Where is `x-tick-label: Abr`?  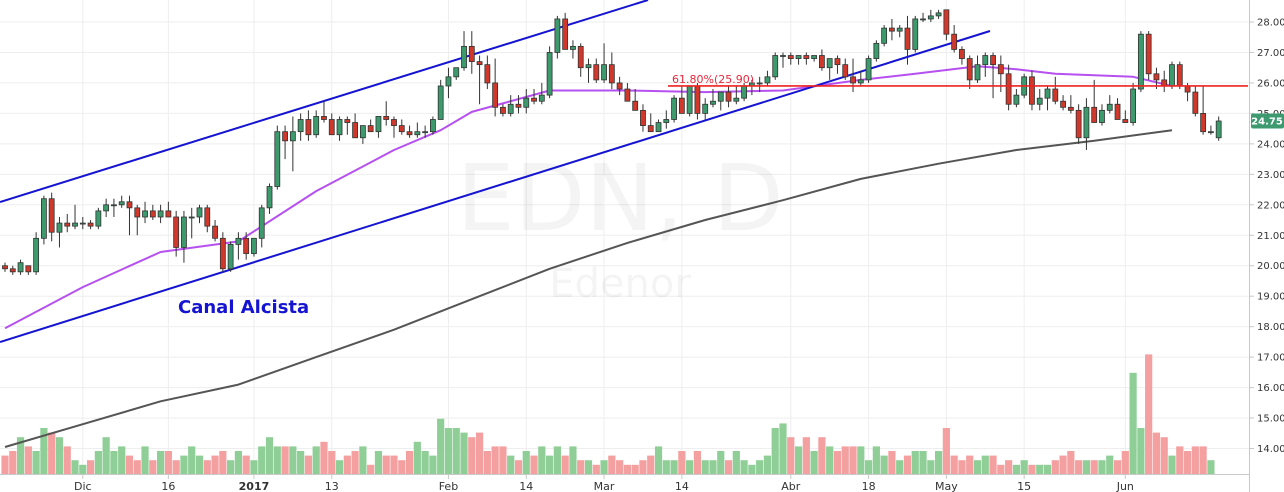
x-tick-label: Abr is located at coordinates (791, 486).